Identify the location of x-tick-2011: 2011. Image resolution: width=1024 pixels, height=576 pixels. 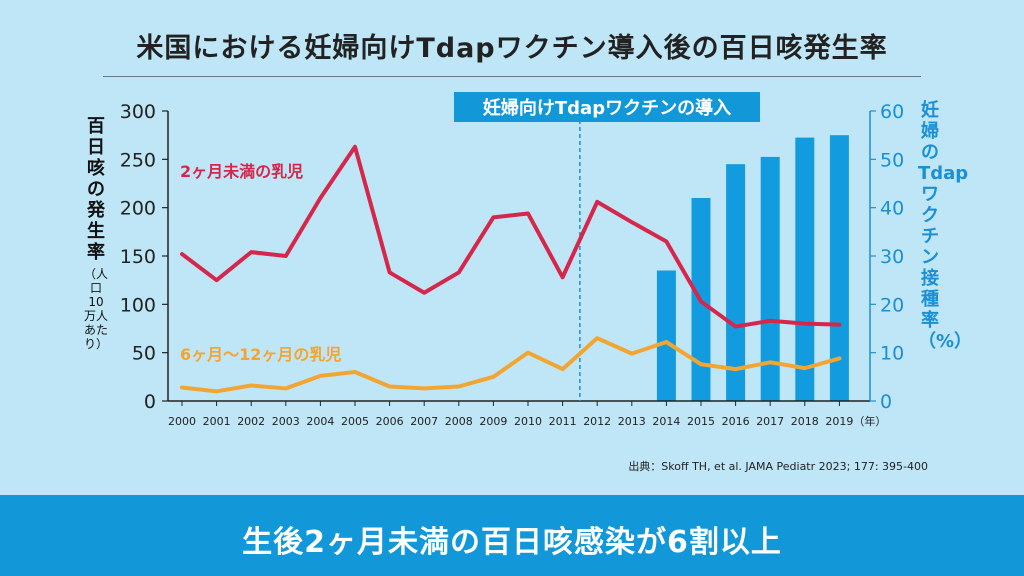
(563, 421).